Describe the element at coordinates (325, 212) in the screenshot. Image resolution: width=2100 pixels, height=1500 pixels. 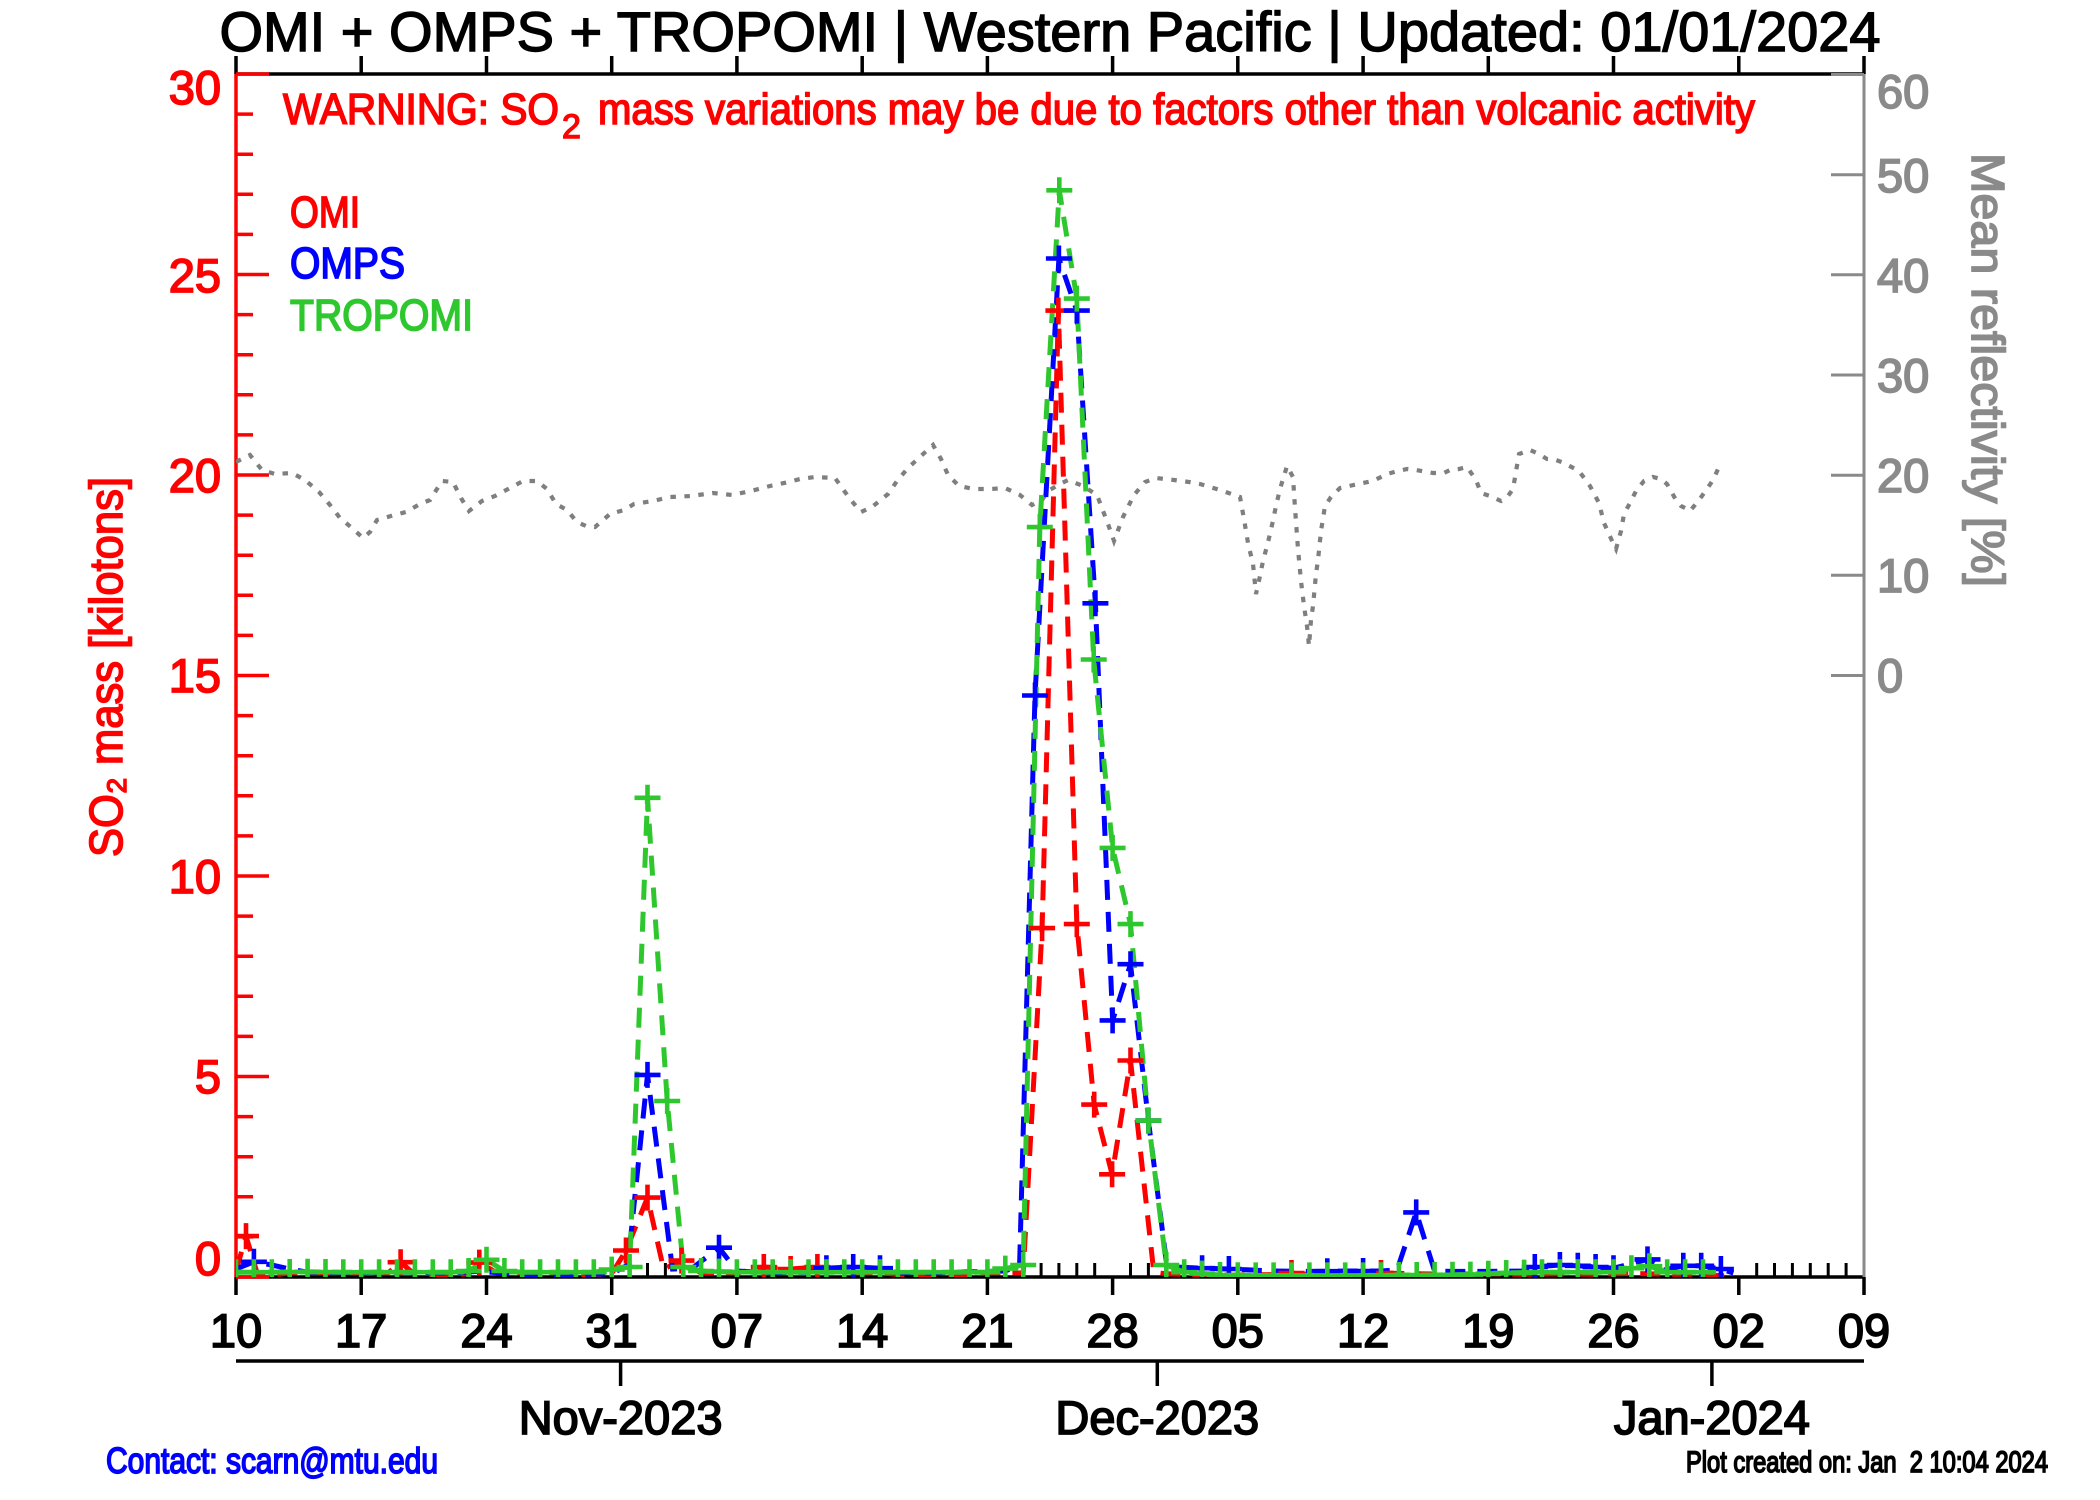
I see `svg-text: OMI` at that location.